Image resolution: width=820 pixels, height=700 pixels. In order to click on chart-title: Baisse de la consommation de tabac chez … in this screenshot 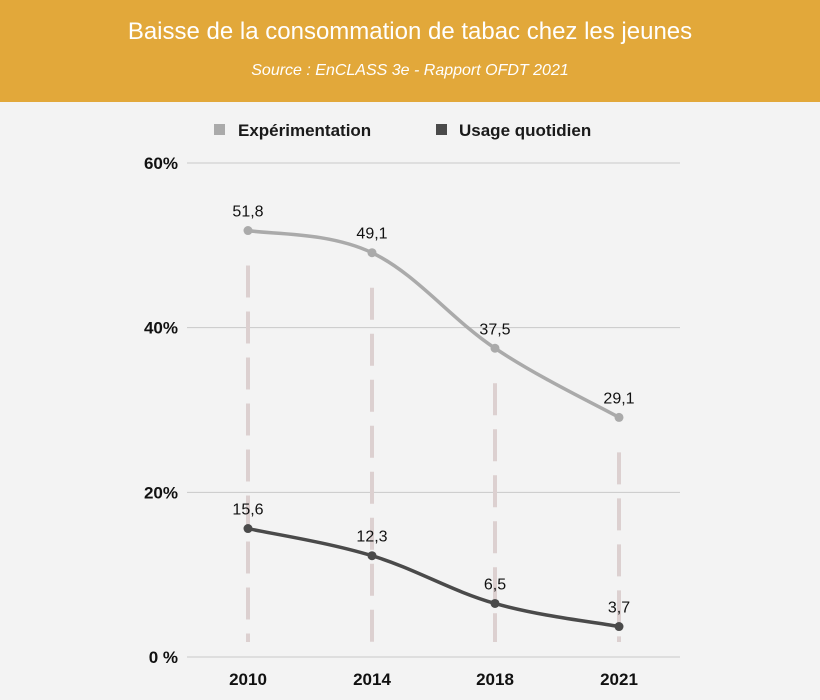, I will do `click(410, 31)`.